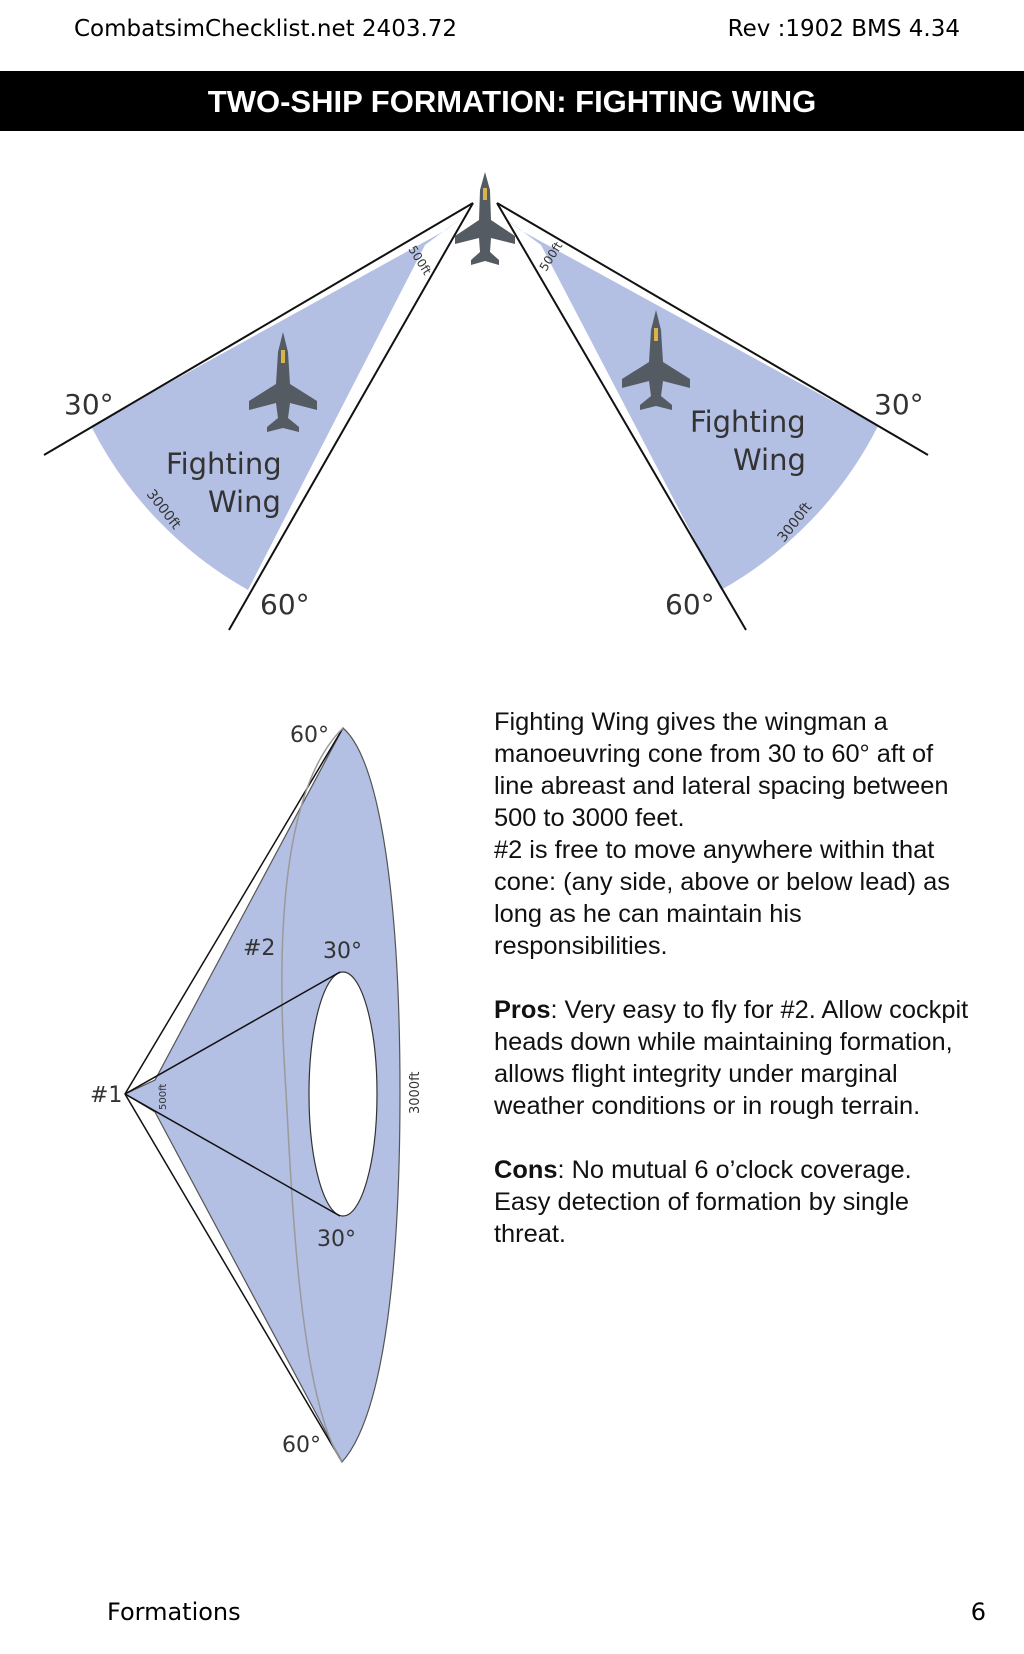 Image resolution: width=1024 pixels, height=1654 pixels. Describe the element at coordinates (309, 735) in the screenshot. I see `side-60-top-label: 60°` at that location.